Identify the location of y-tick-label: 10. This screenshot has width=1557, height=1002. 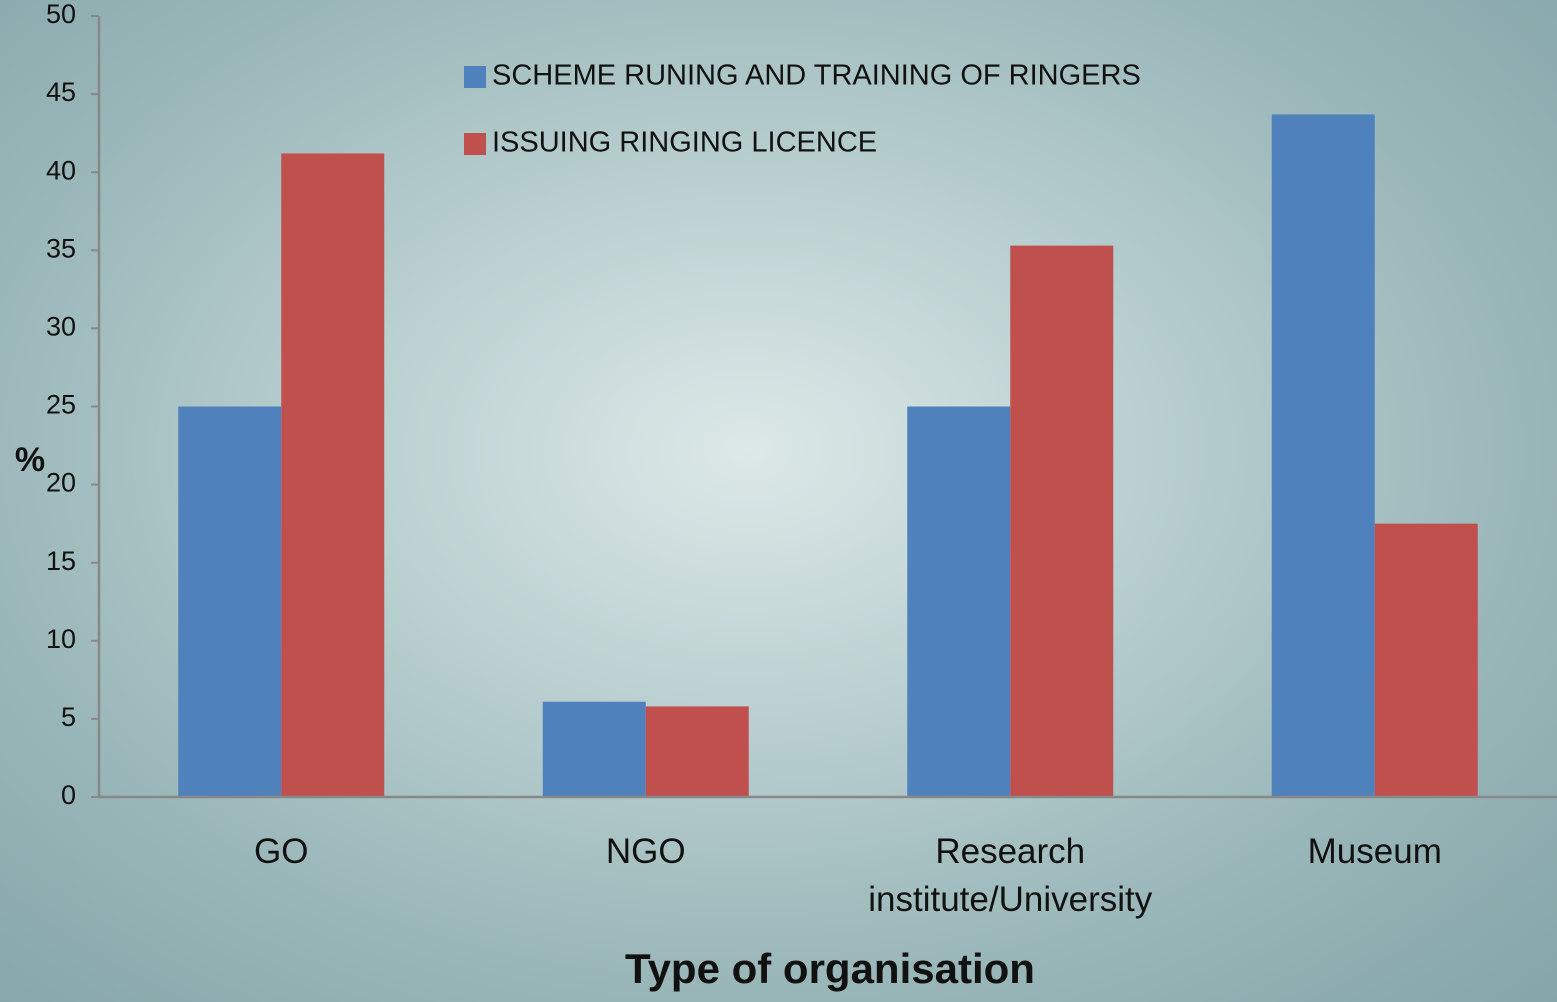
(61, 639).